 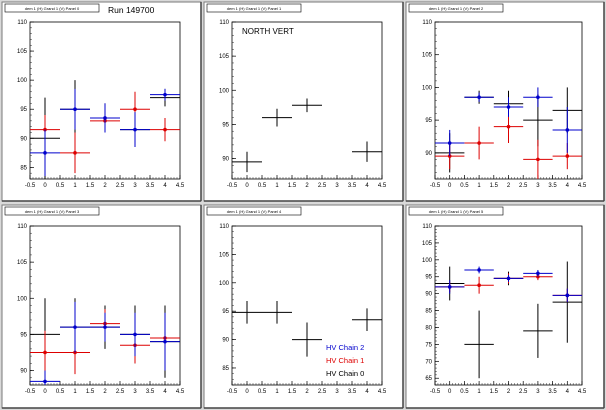 I want to click on y-tick-label: 65, so click(x=428, y=379).